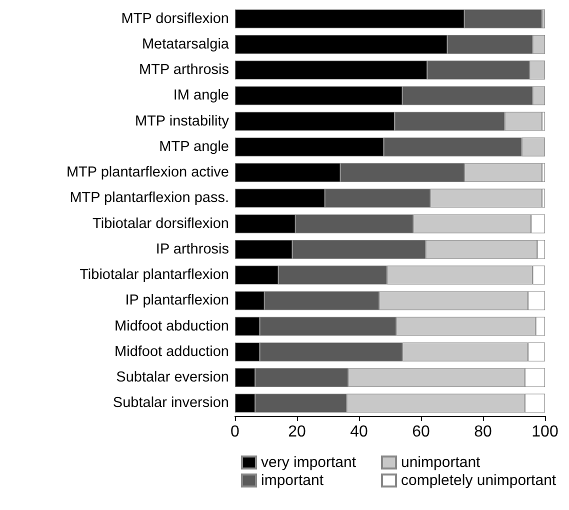  Describe the element at coordinates (184, 70) in the screenshot. I see `y-tick-label: MTP arthrosis` at that location.